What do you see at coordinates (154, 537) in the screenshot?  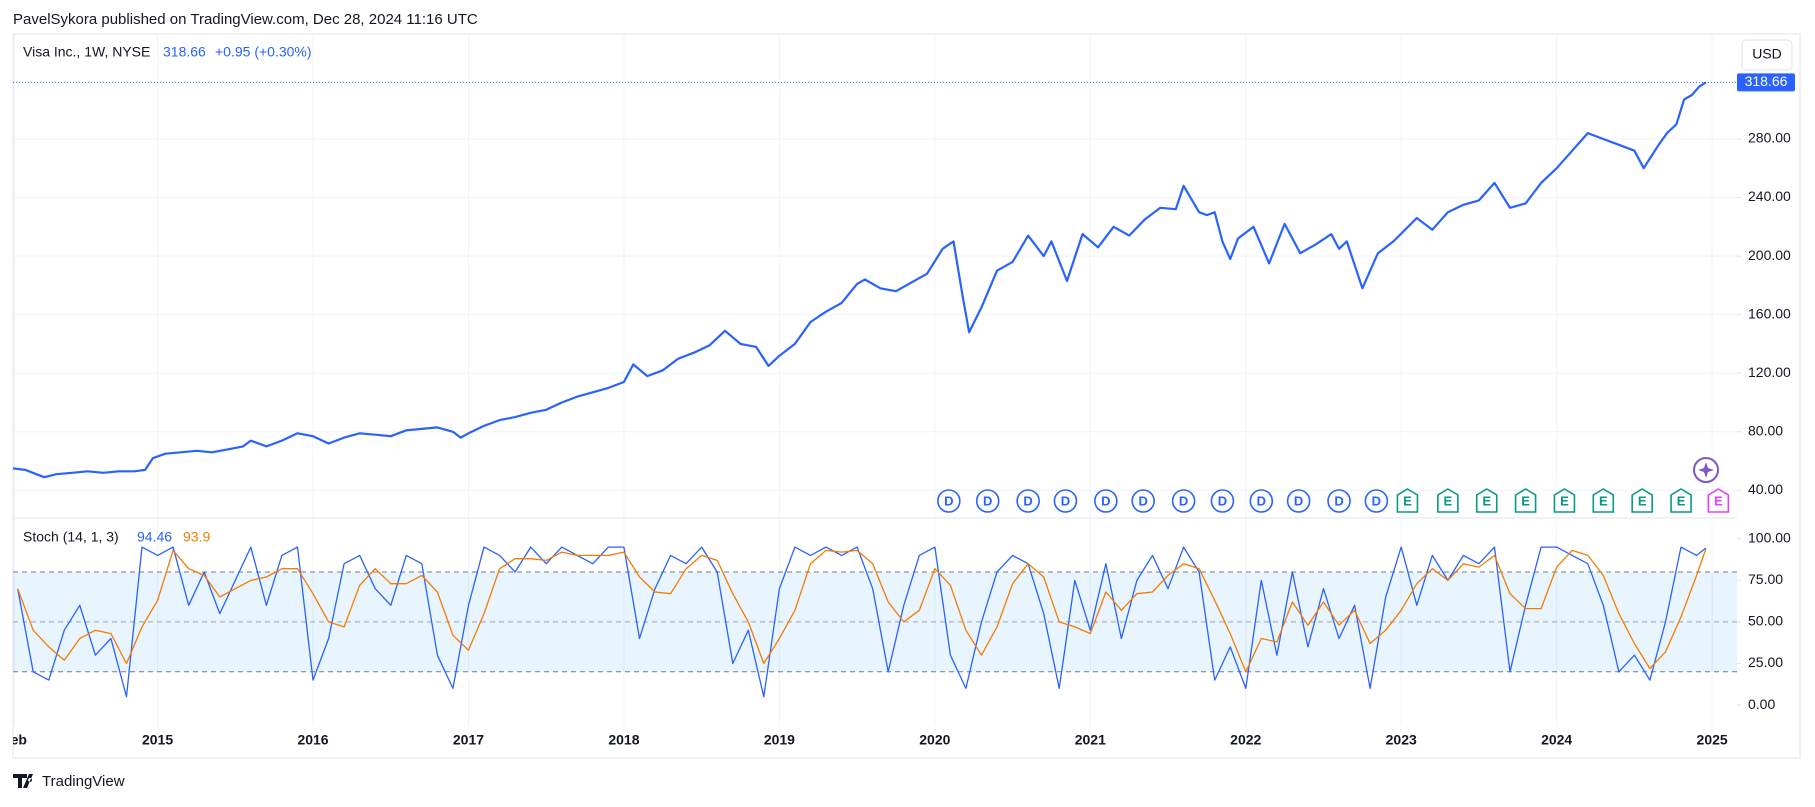 I see `stoch-k-last: 94.46` at bounding box center [154, 537].